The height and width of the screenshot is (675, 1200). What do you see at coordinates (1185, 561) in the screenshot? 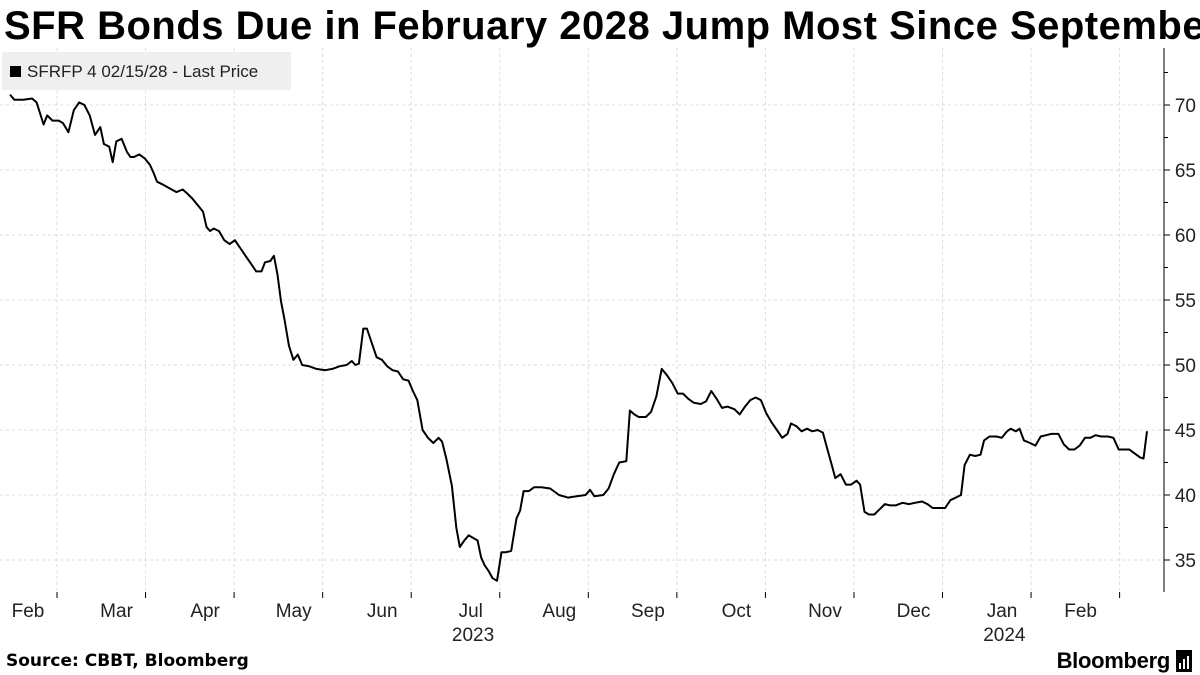
I see `y-tick-label: 35` at bounding box center [1185, 561].